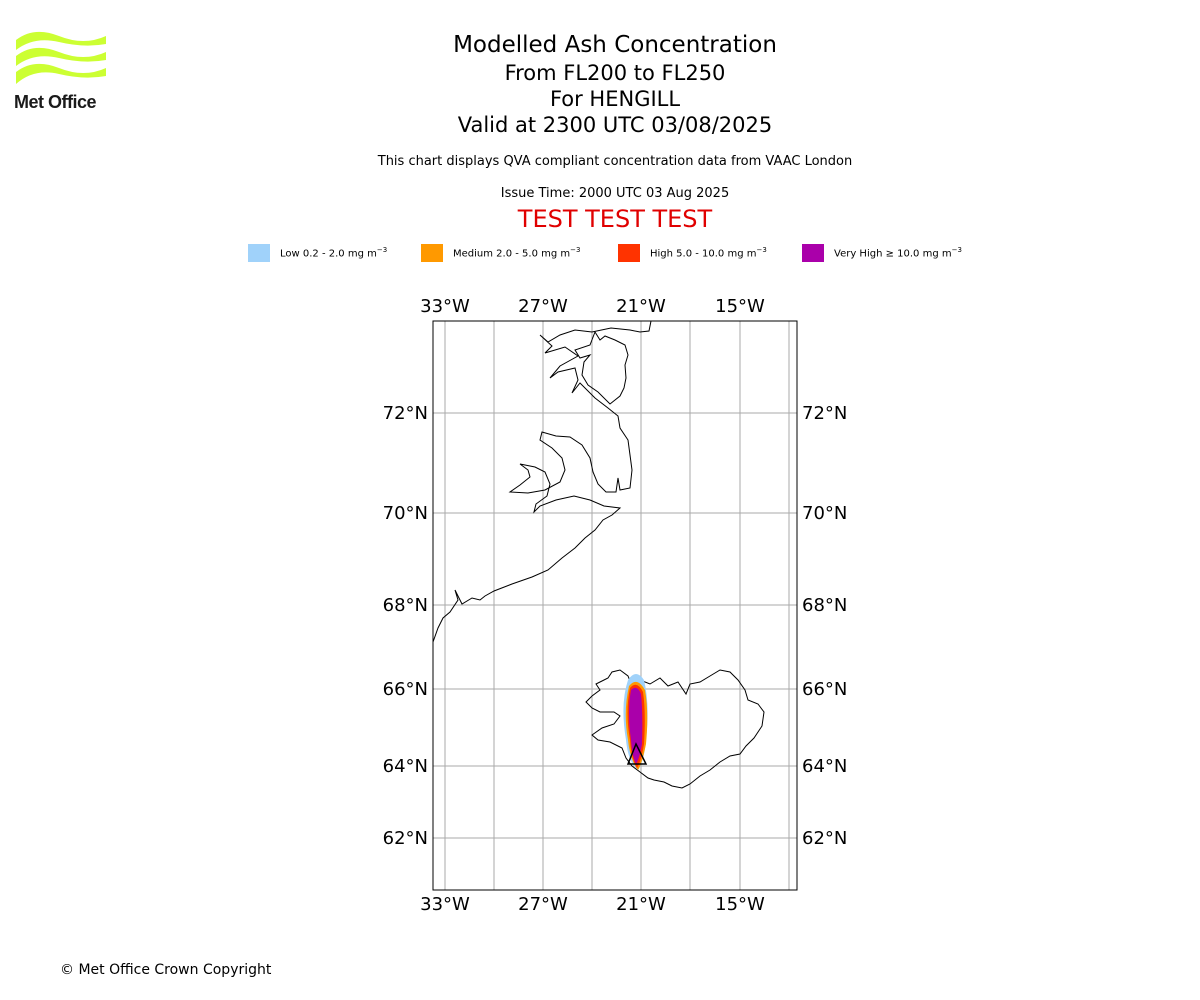 The height and width of the screenshot is (1000, 1200). Describe the element at coordinates (824, 766) in the screenshot. I see `lat-label-right-64n: 64°N` at that location.